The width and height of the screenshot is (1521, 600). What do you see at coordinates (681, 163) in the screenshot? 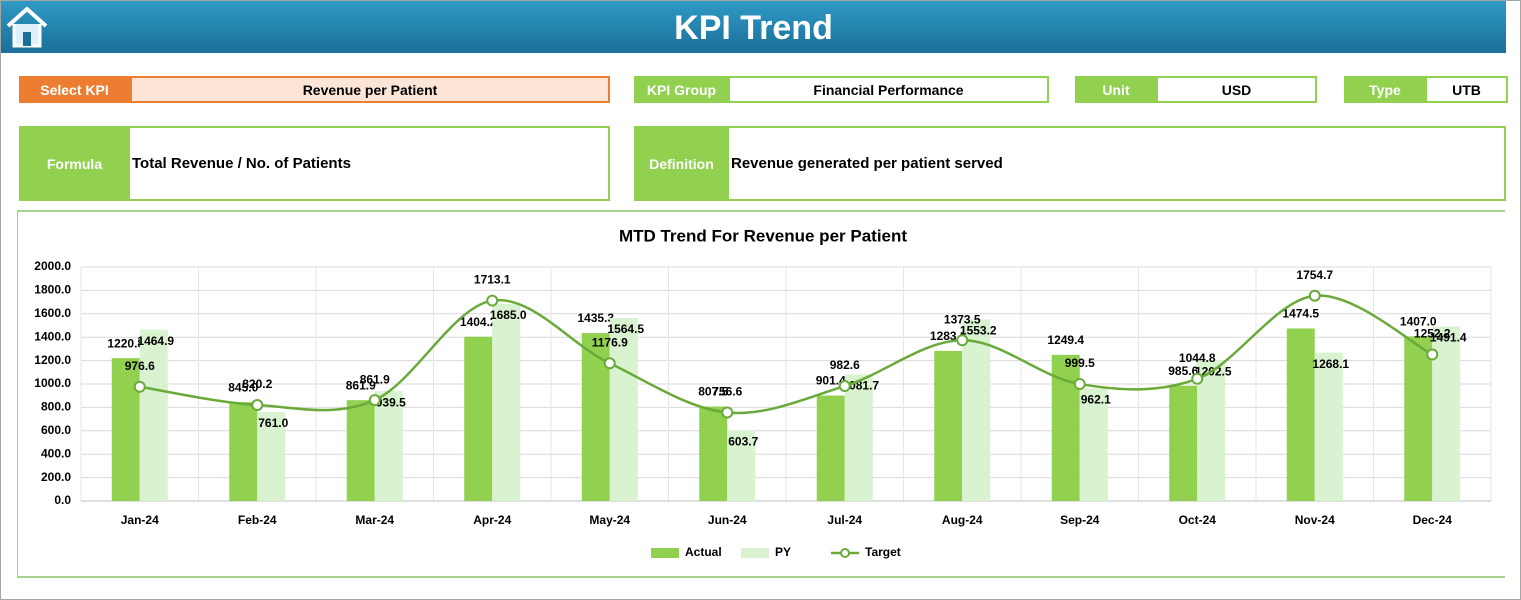
I see `definition-label: Definition` at bounding box center [681, 163].